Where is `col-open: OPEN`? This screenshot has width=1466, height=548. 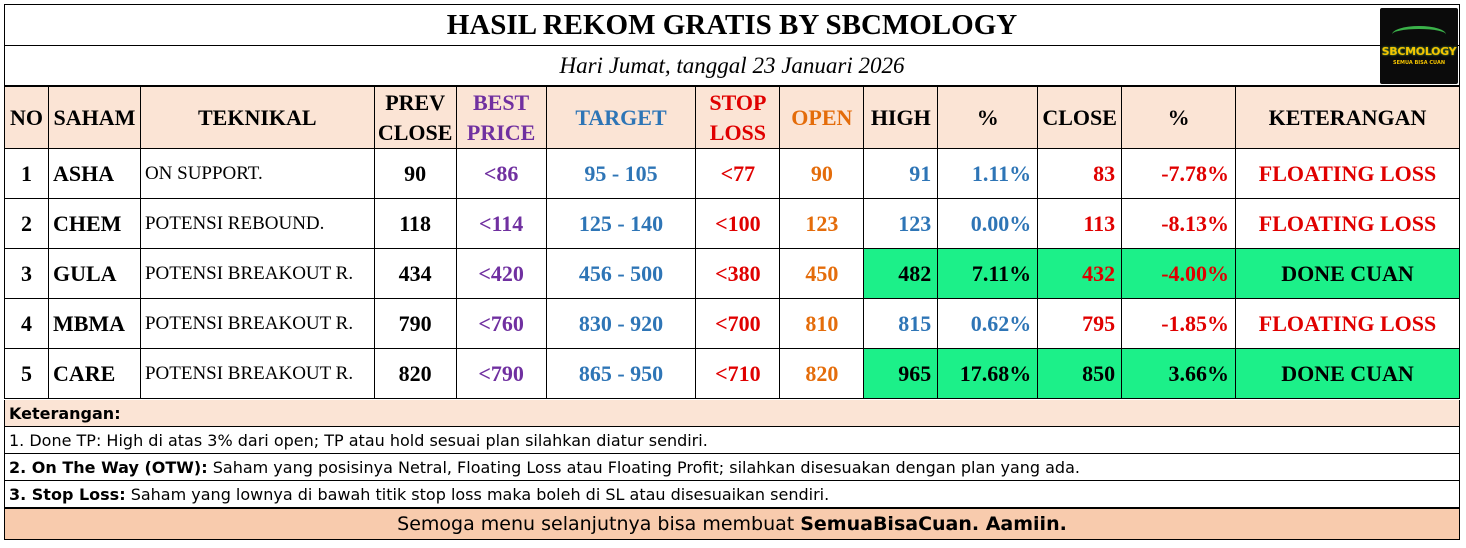 col-open: OPEN is located at coordinates (822, 117).